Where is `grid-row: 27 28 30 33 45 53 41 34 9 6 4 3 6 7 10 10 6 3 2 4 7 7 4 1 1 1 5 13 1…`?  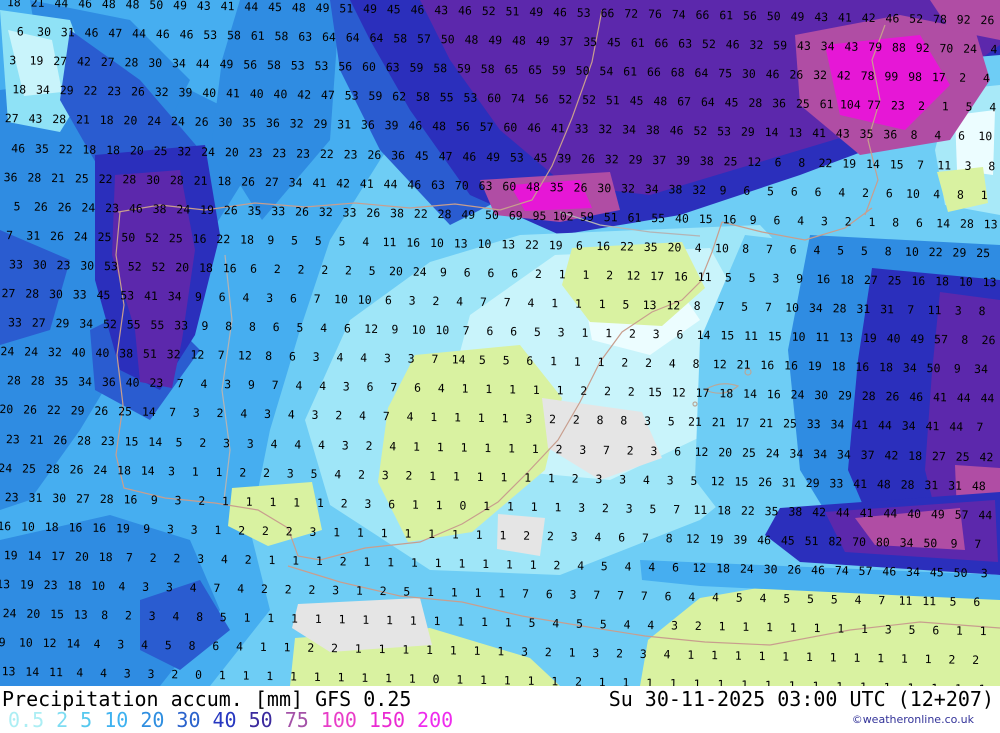
grid-row: 27 28 30 33 45 53 41 34 9 6 4 3 6 7 10 10 6 3 2 4 7 7 4 1 1 1 5 13 1… is located at coordinates (498, 300).